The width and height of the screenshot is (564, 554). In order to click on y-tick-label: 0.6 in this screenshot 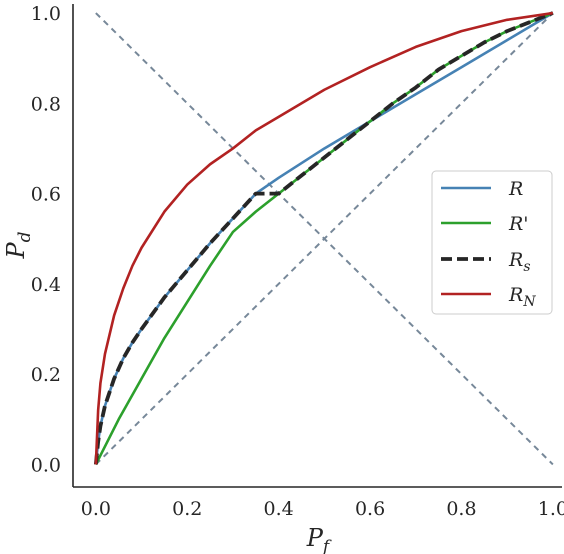, I will do `click(46, 195)`.